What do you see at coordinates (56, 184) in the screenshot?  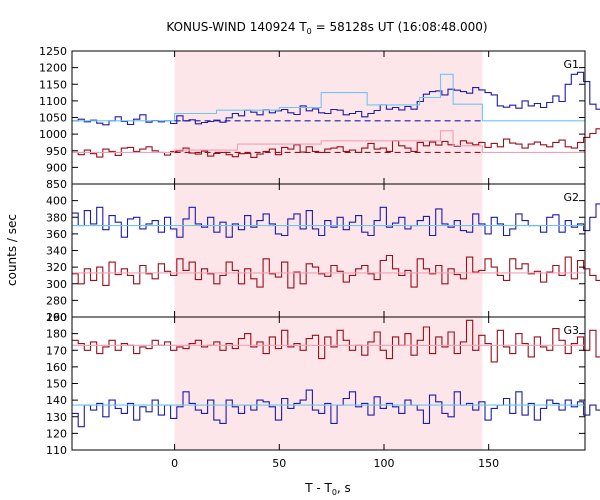 I see `y-tick-label: 850` at bounding box center [56, 184].